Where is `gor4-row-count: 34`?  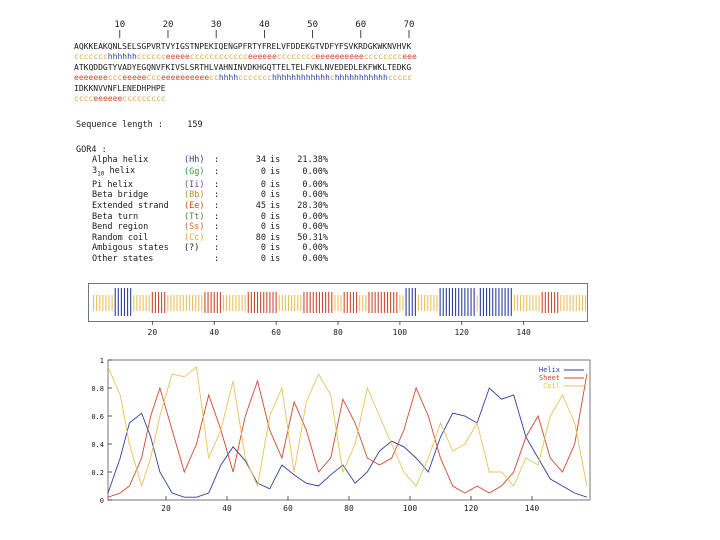
gor4-row-count: 34 is located at coordinates (260, 160).